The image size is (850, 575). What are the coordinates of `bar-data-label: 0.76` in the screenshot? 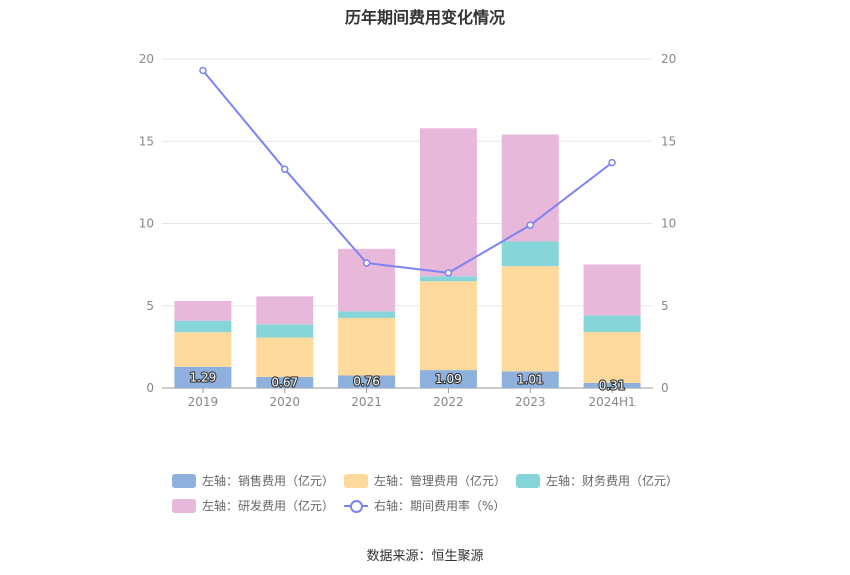 It's located at (366, 382).